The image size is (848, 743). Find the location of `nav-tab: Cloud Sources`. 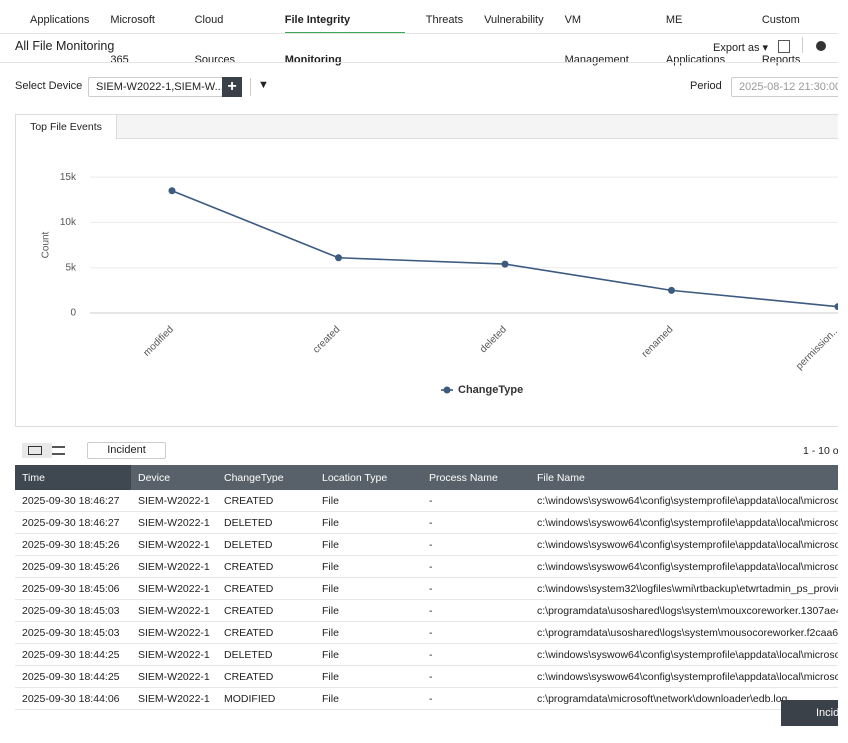

nav-tab: Cloud Sources is located at coordinates (214, 40).